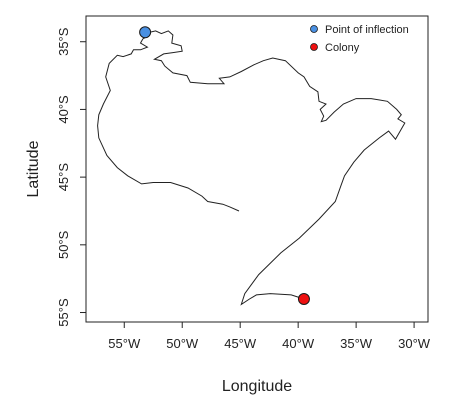  I want to click on legend-colony-swatch, so click(314, 47).